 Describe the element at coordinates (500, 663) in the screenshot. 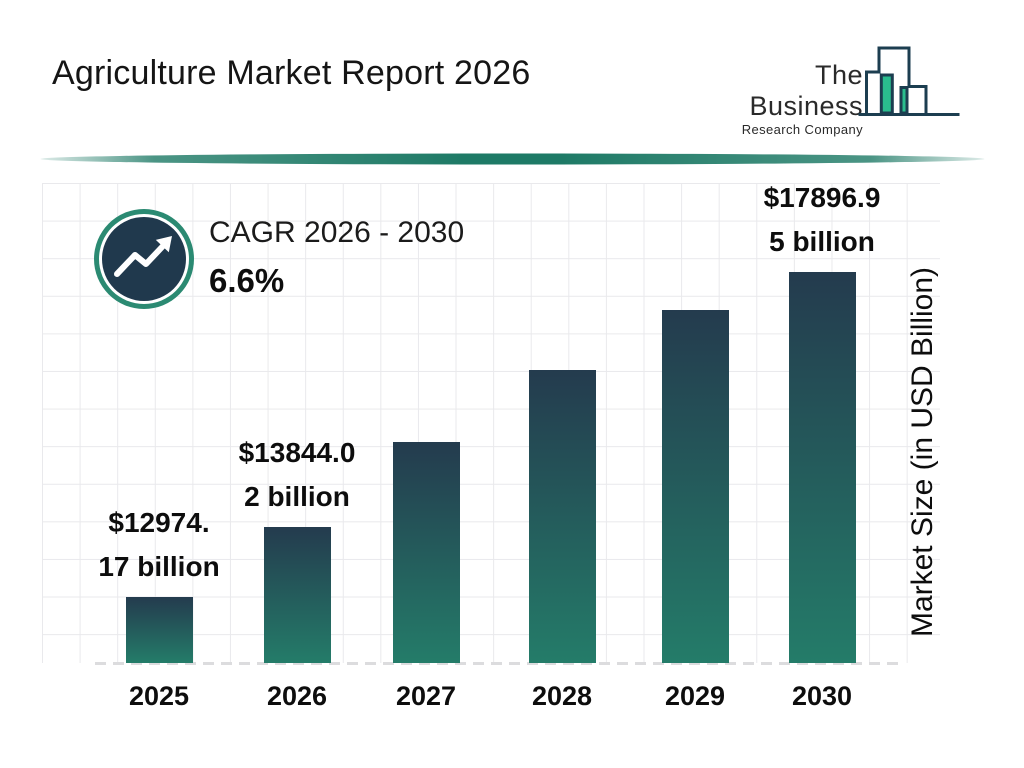

I see `x-axis-baseline` at that location.